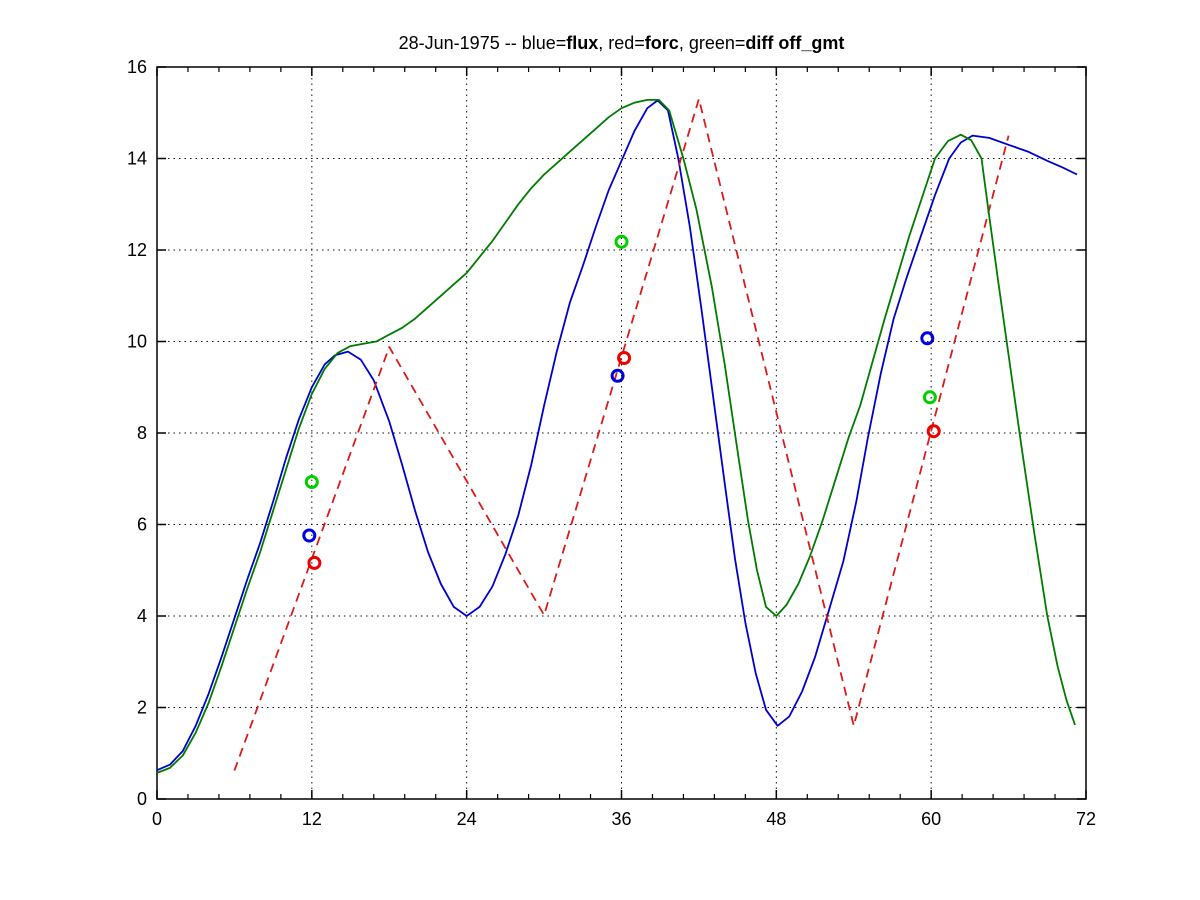  Describe the element at coordinates (582, 43) in the screenshot. I see `title-segment-1: flux` at that location.